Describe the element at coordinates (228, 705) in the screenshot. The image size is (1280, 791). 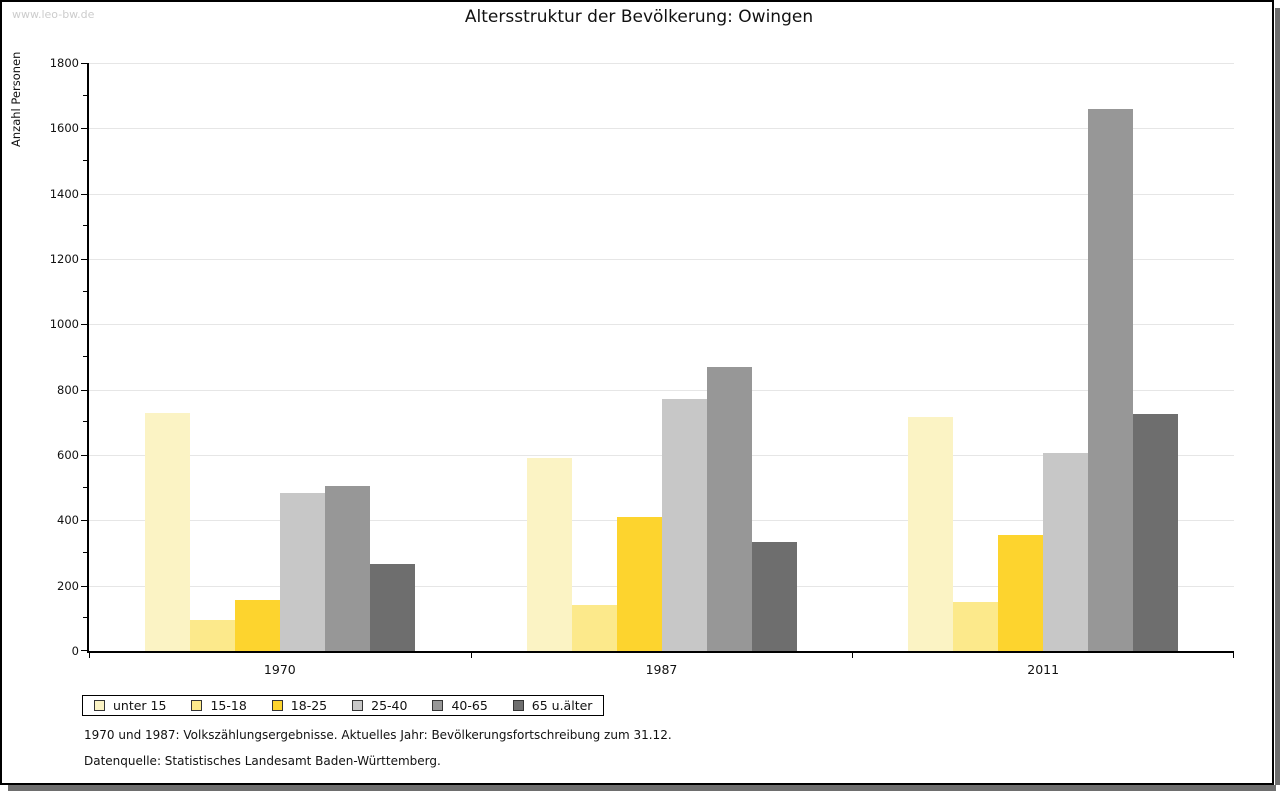
I see `legend-label: 15-18` at that location.